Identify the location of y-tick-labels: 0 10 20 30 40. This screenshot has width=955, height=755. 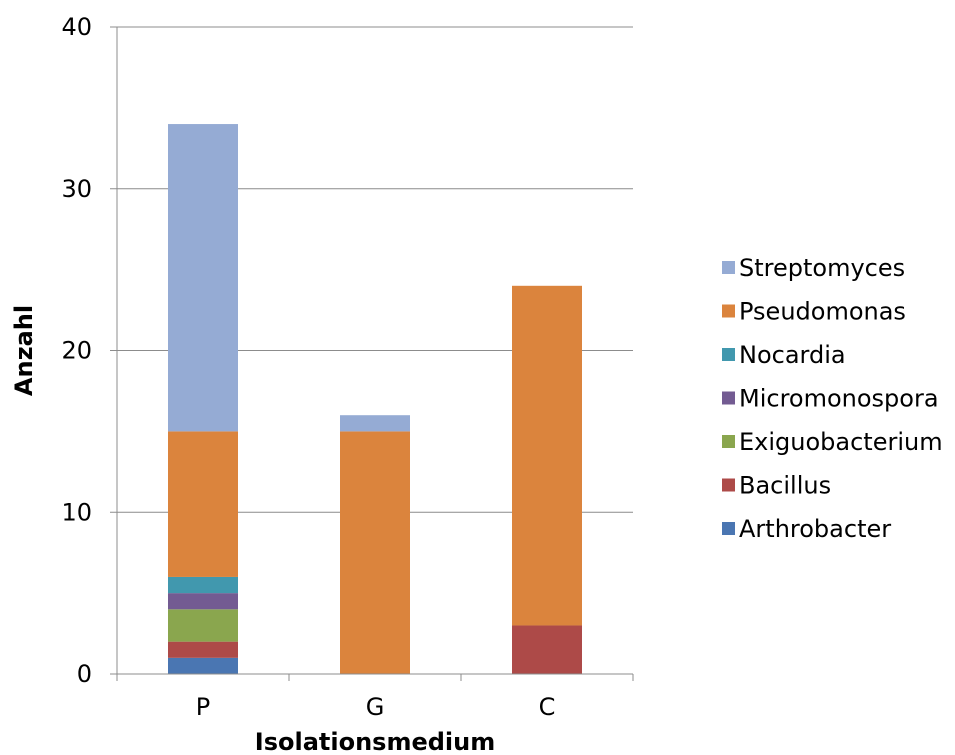
(76, 350).